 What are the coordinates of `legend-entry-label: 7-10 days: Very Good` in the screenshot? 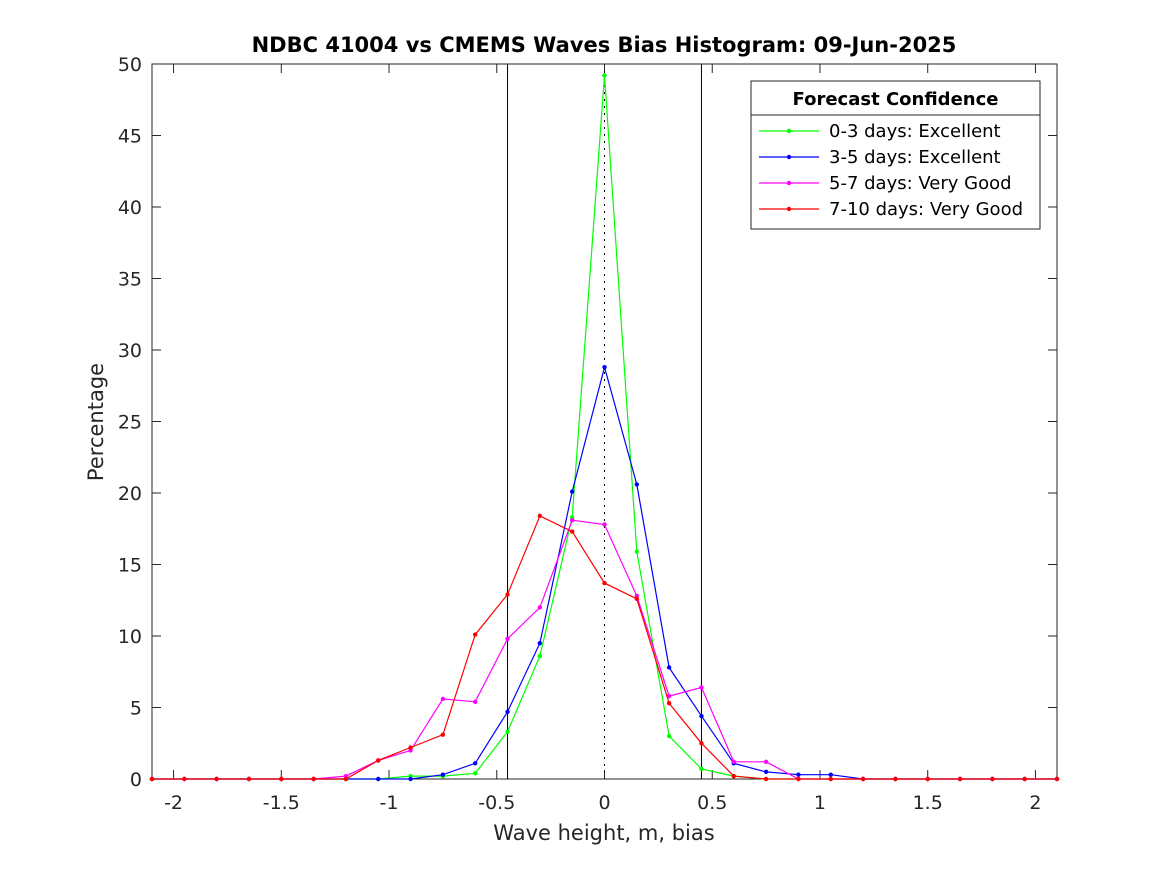 It's located at (926, 209).